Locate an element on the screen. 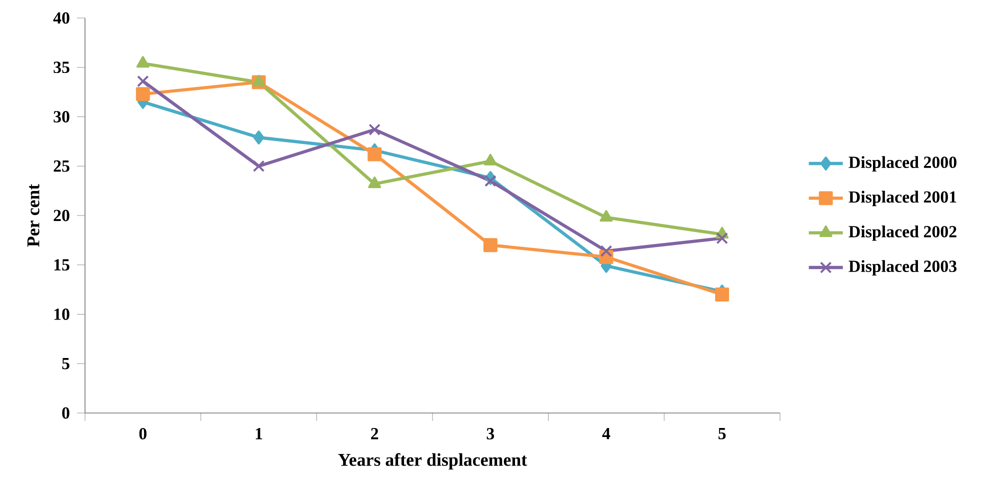 This screenshot has height=491, width=1000. y-tick-label: 35 is located at coordinates (62, 68).